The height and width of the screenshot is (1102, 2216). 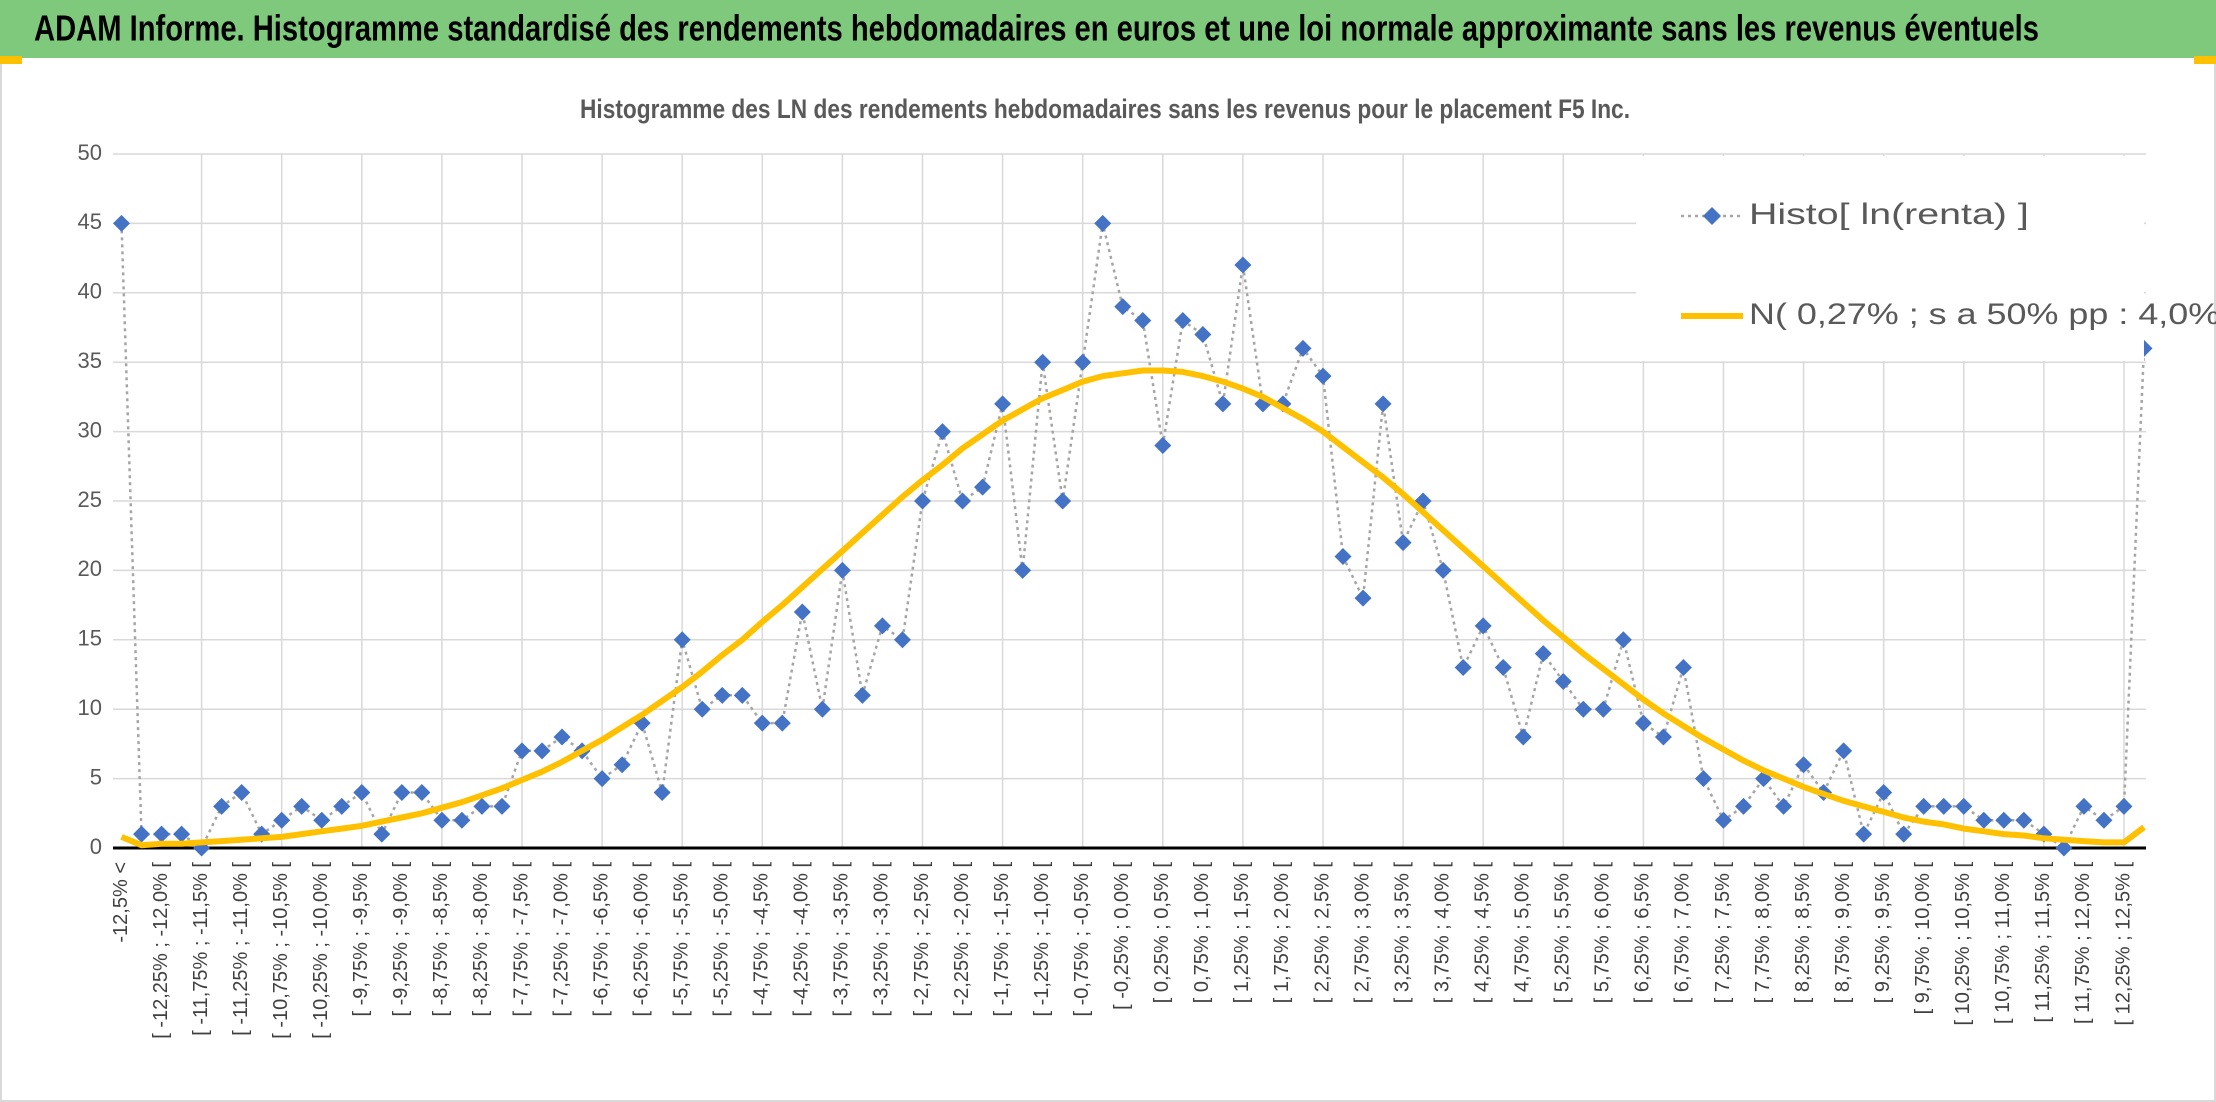 I want to click on y-tick-label: 20, so click(x=90, y=568).